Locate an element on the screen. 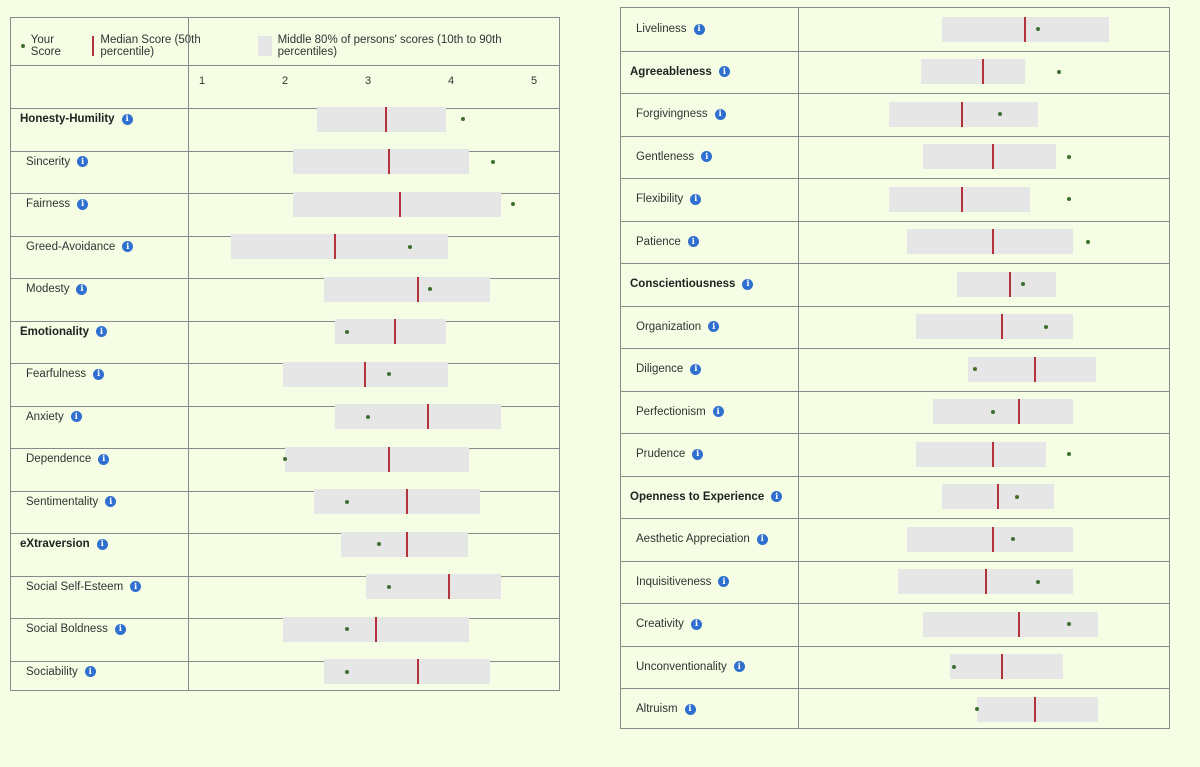  row-label: Creativity i is located at coordinates (669, 624).